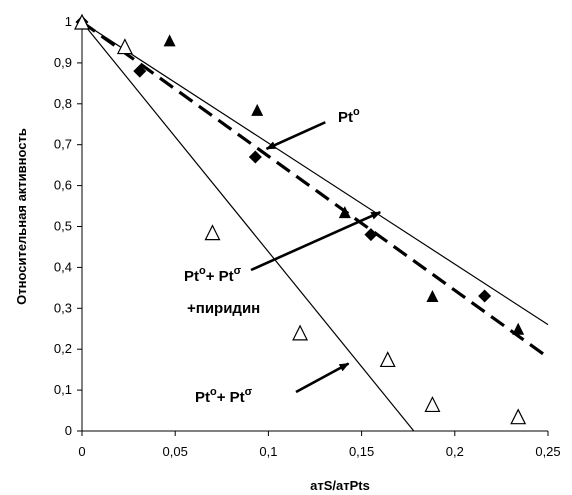 Image resolution: width=572 pixels, height=495 pixels. I want to click on y-tick-label: 0,6, so click(63, 185).